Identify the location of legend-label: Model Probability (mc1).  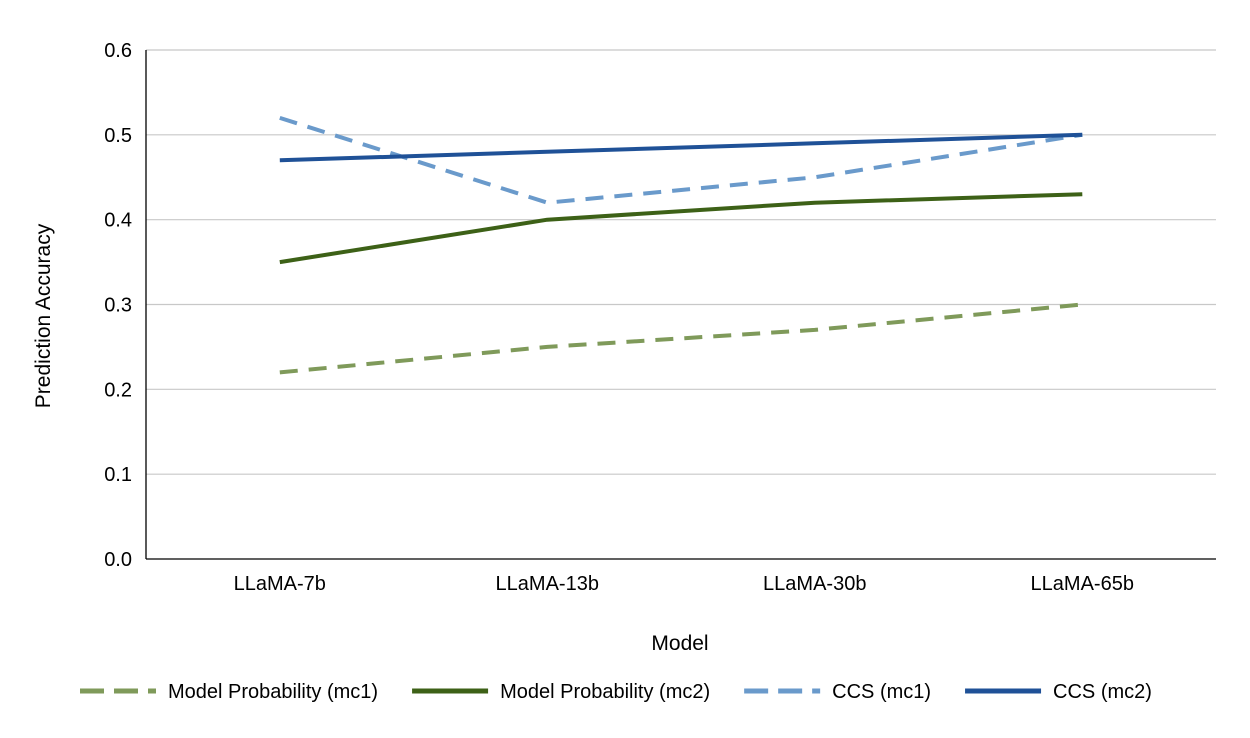
(273, 692).